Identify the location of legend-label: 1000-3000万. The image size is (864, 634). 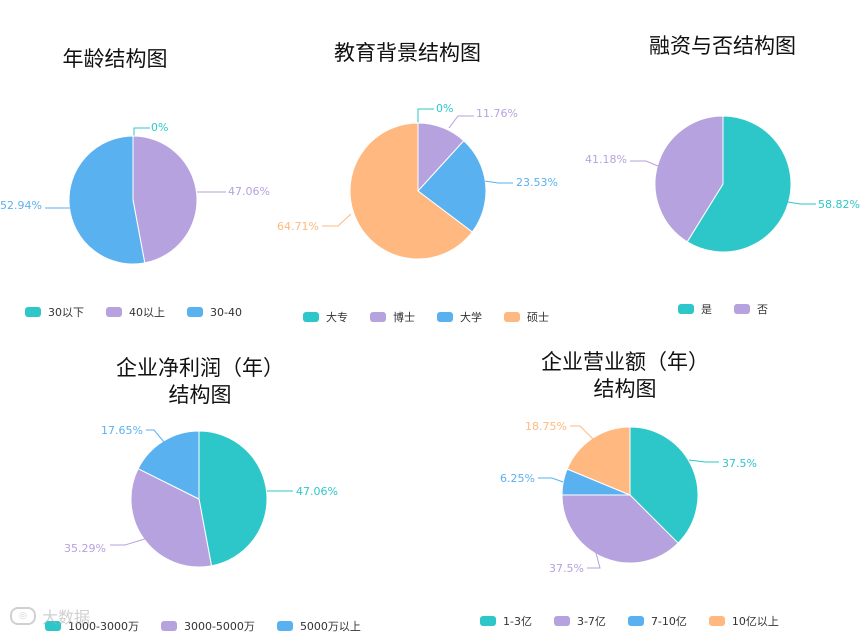
(103, 626).